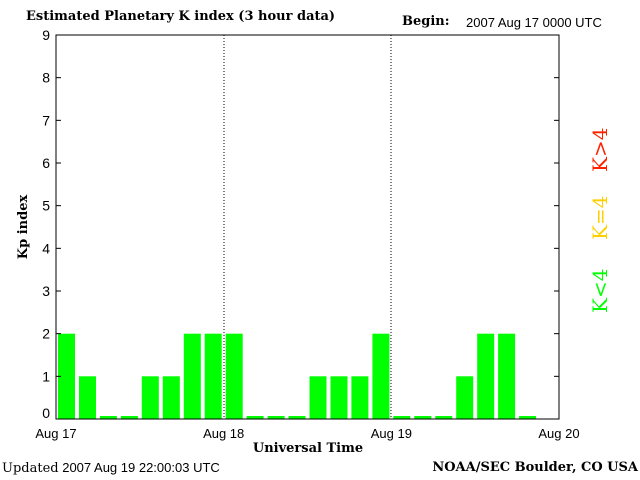 This screenshot has width=640, height=480. Describe the element at coordinates (223, 433) in the screenshot. I see `x-tick-label: Aug 18` at that location.